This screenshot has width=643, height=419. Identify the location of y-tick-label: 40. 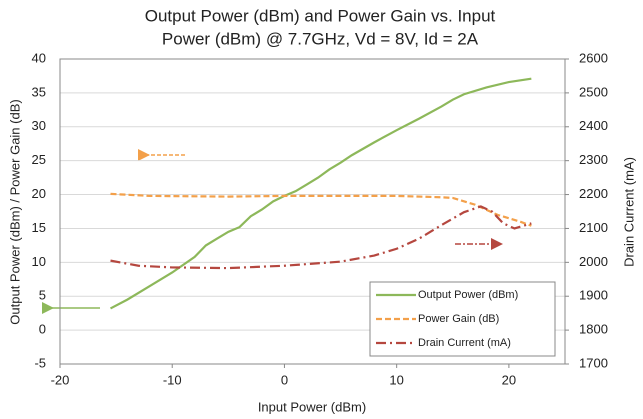
(39, 57).